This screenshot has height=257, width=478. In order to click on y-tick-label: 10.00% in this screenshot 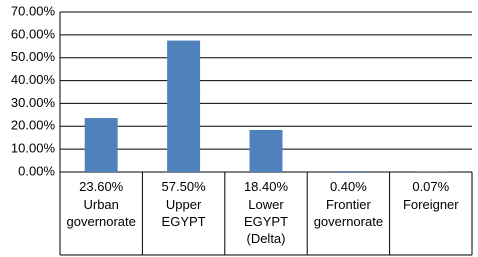, I will do `click(33, 148)`.